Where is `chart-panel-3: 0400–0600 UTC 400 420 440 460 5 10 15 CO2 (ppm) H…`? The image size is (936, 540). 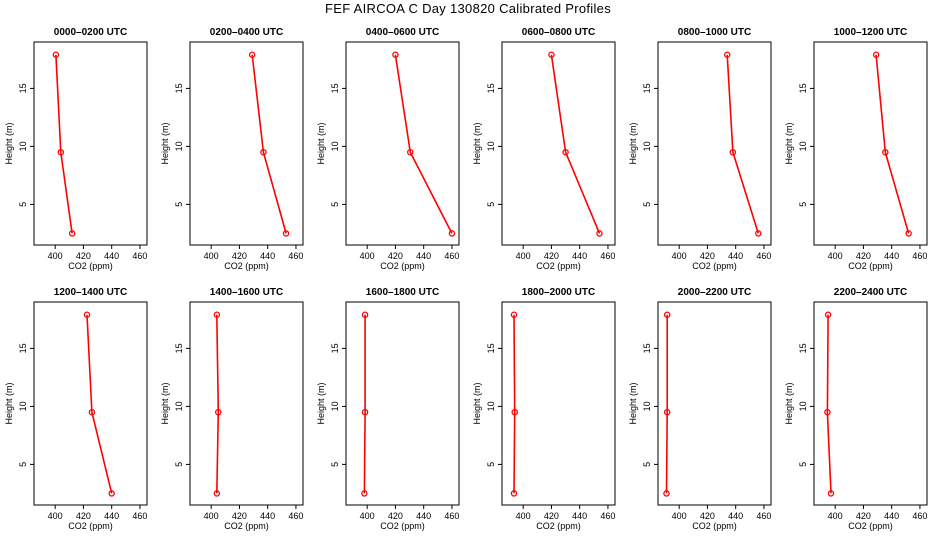 chart-panel-3: 0400–0600 UTC 400 420 440 460 5 10 15 CO2 (ppm) H… is located at coordinates (388, 149).